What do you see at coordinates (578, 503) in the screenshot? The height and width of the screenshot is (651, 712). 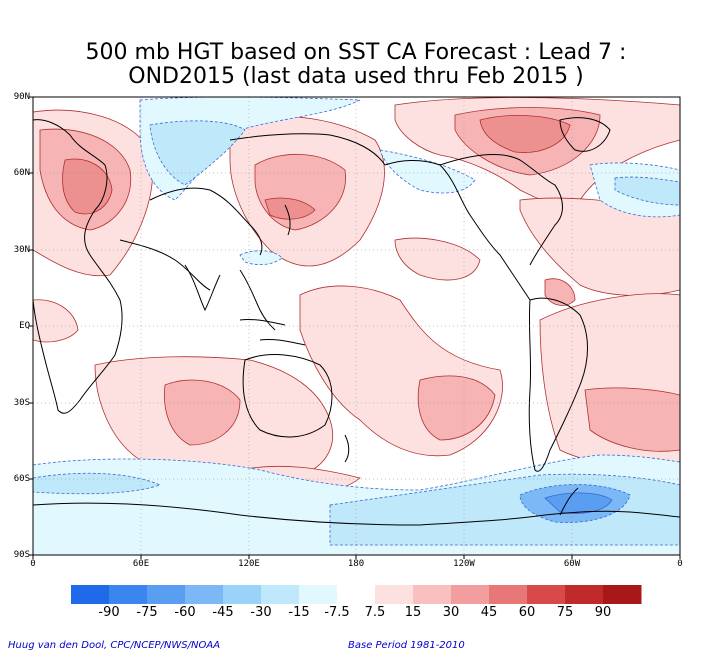 I see `negative-anomaly-deep` at bounding box center [578, 503].